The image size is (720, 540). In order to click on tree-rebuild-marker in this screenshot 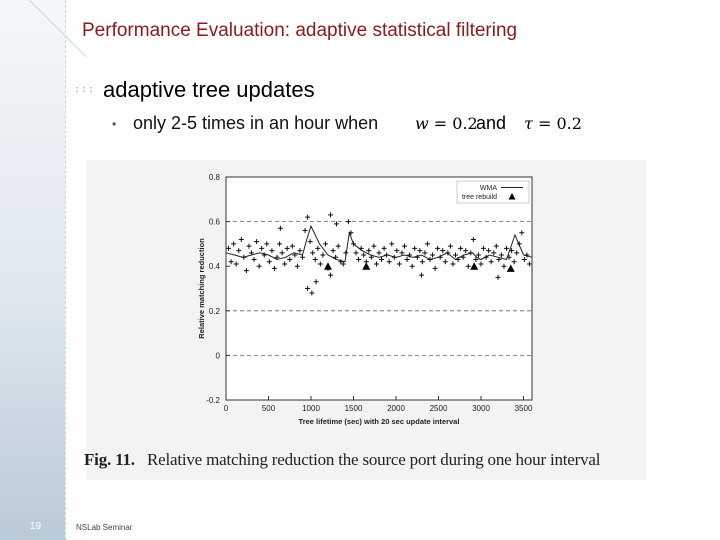, I will do `click(474, 266)`.